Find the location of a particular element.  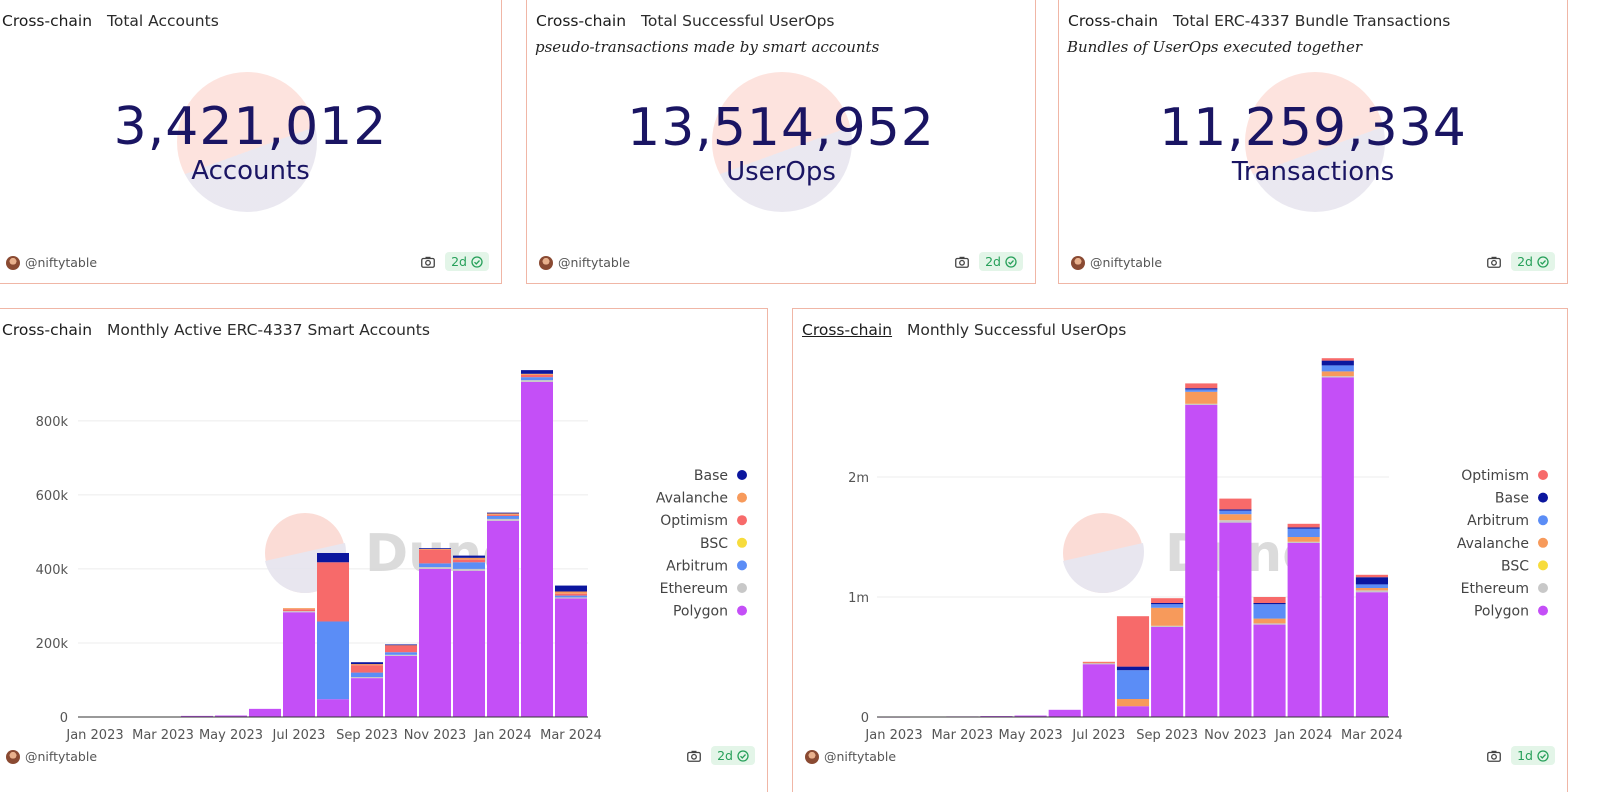

legend-label: Arbitrum is located at coordinates (697, 566).